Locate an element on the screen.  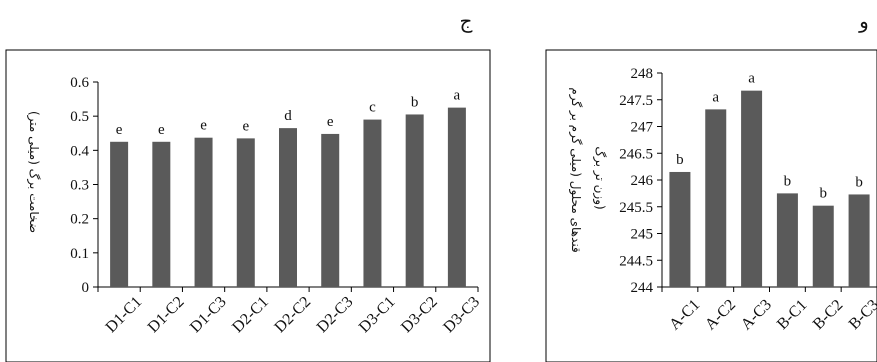
panel-letter: ج is located at coordinates (466, 21).